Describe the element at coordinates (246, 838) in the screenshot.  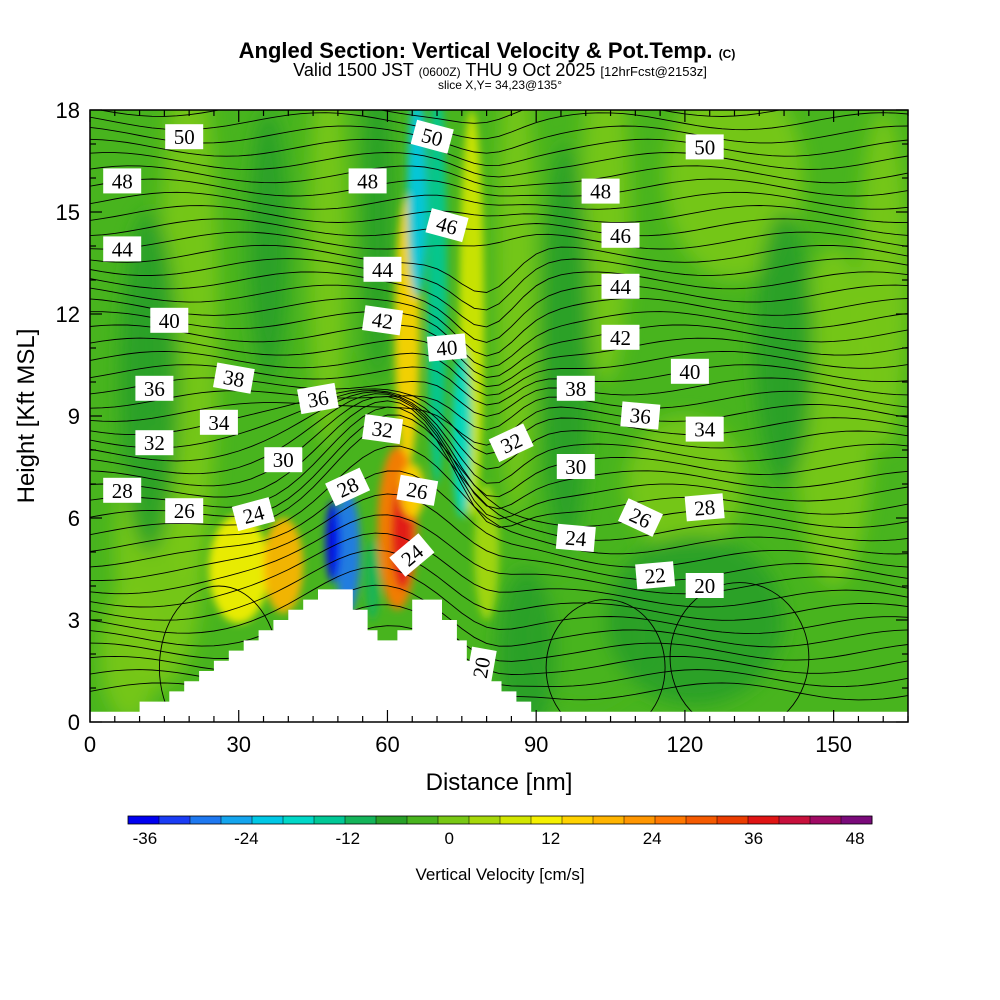
I see `colorbar-tick-label: -24` at that location.